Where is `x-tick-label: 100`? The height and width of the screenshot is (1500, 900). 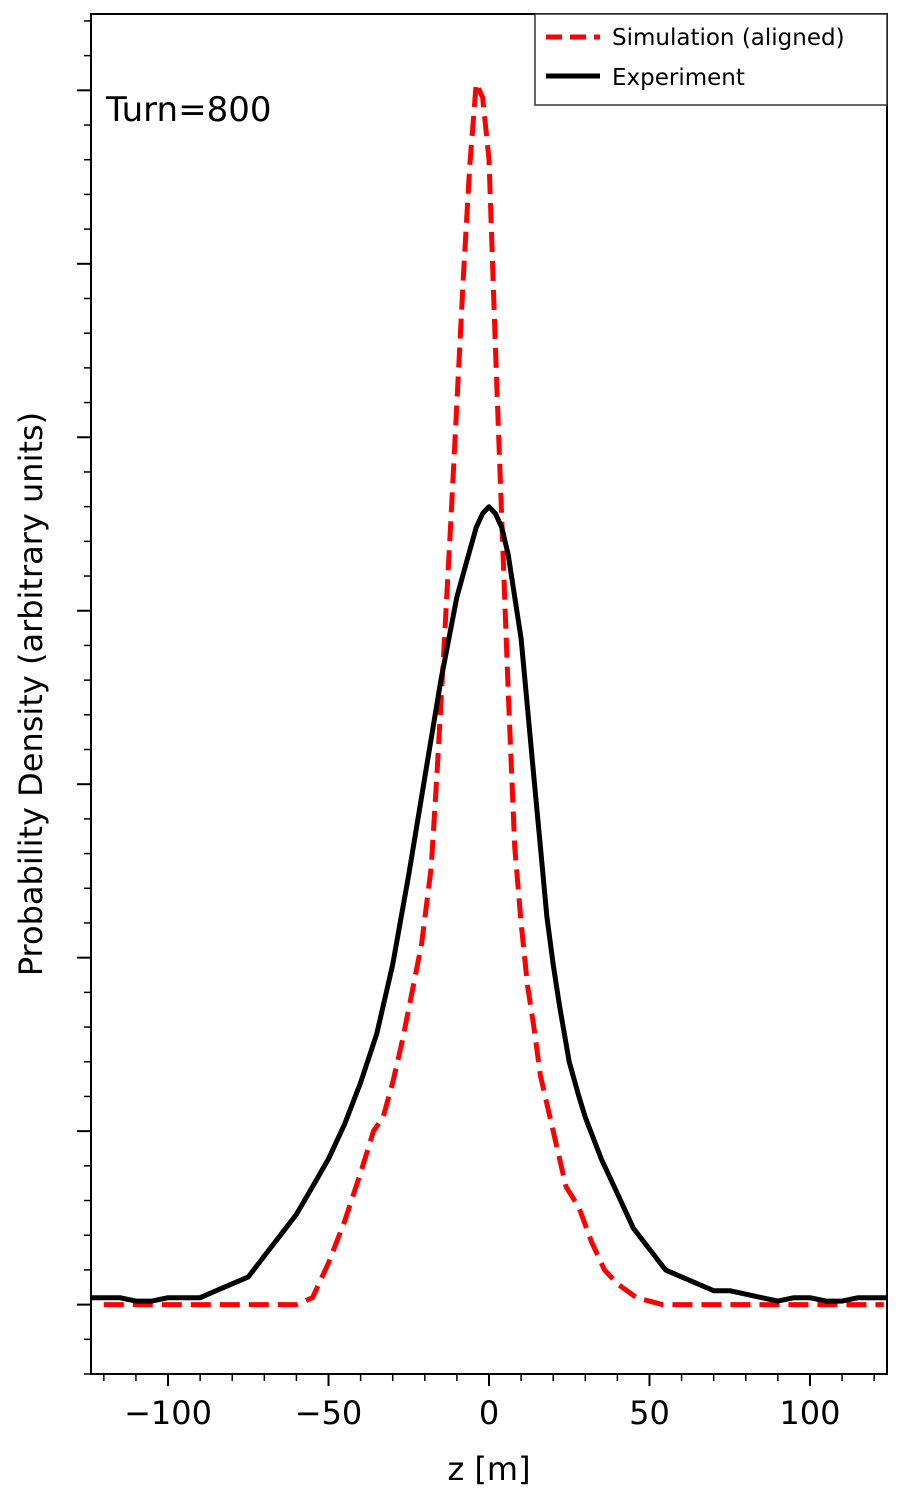 x-tick-label: 100 is located at coordinates (809, 1413).